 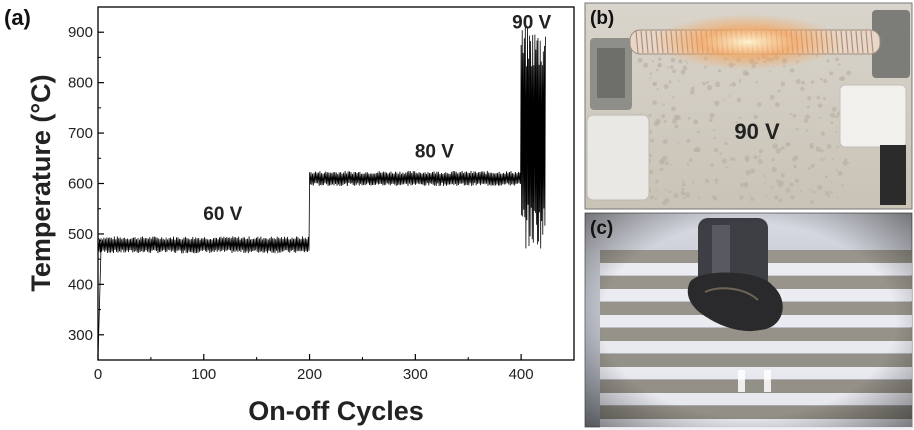 What do you see at coordinates (41, 182) in the screenshot?
I see `y-axis-label: Temperature (°C)` at bounding box center [41, 182].